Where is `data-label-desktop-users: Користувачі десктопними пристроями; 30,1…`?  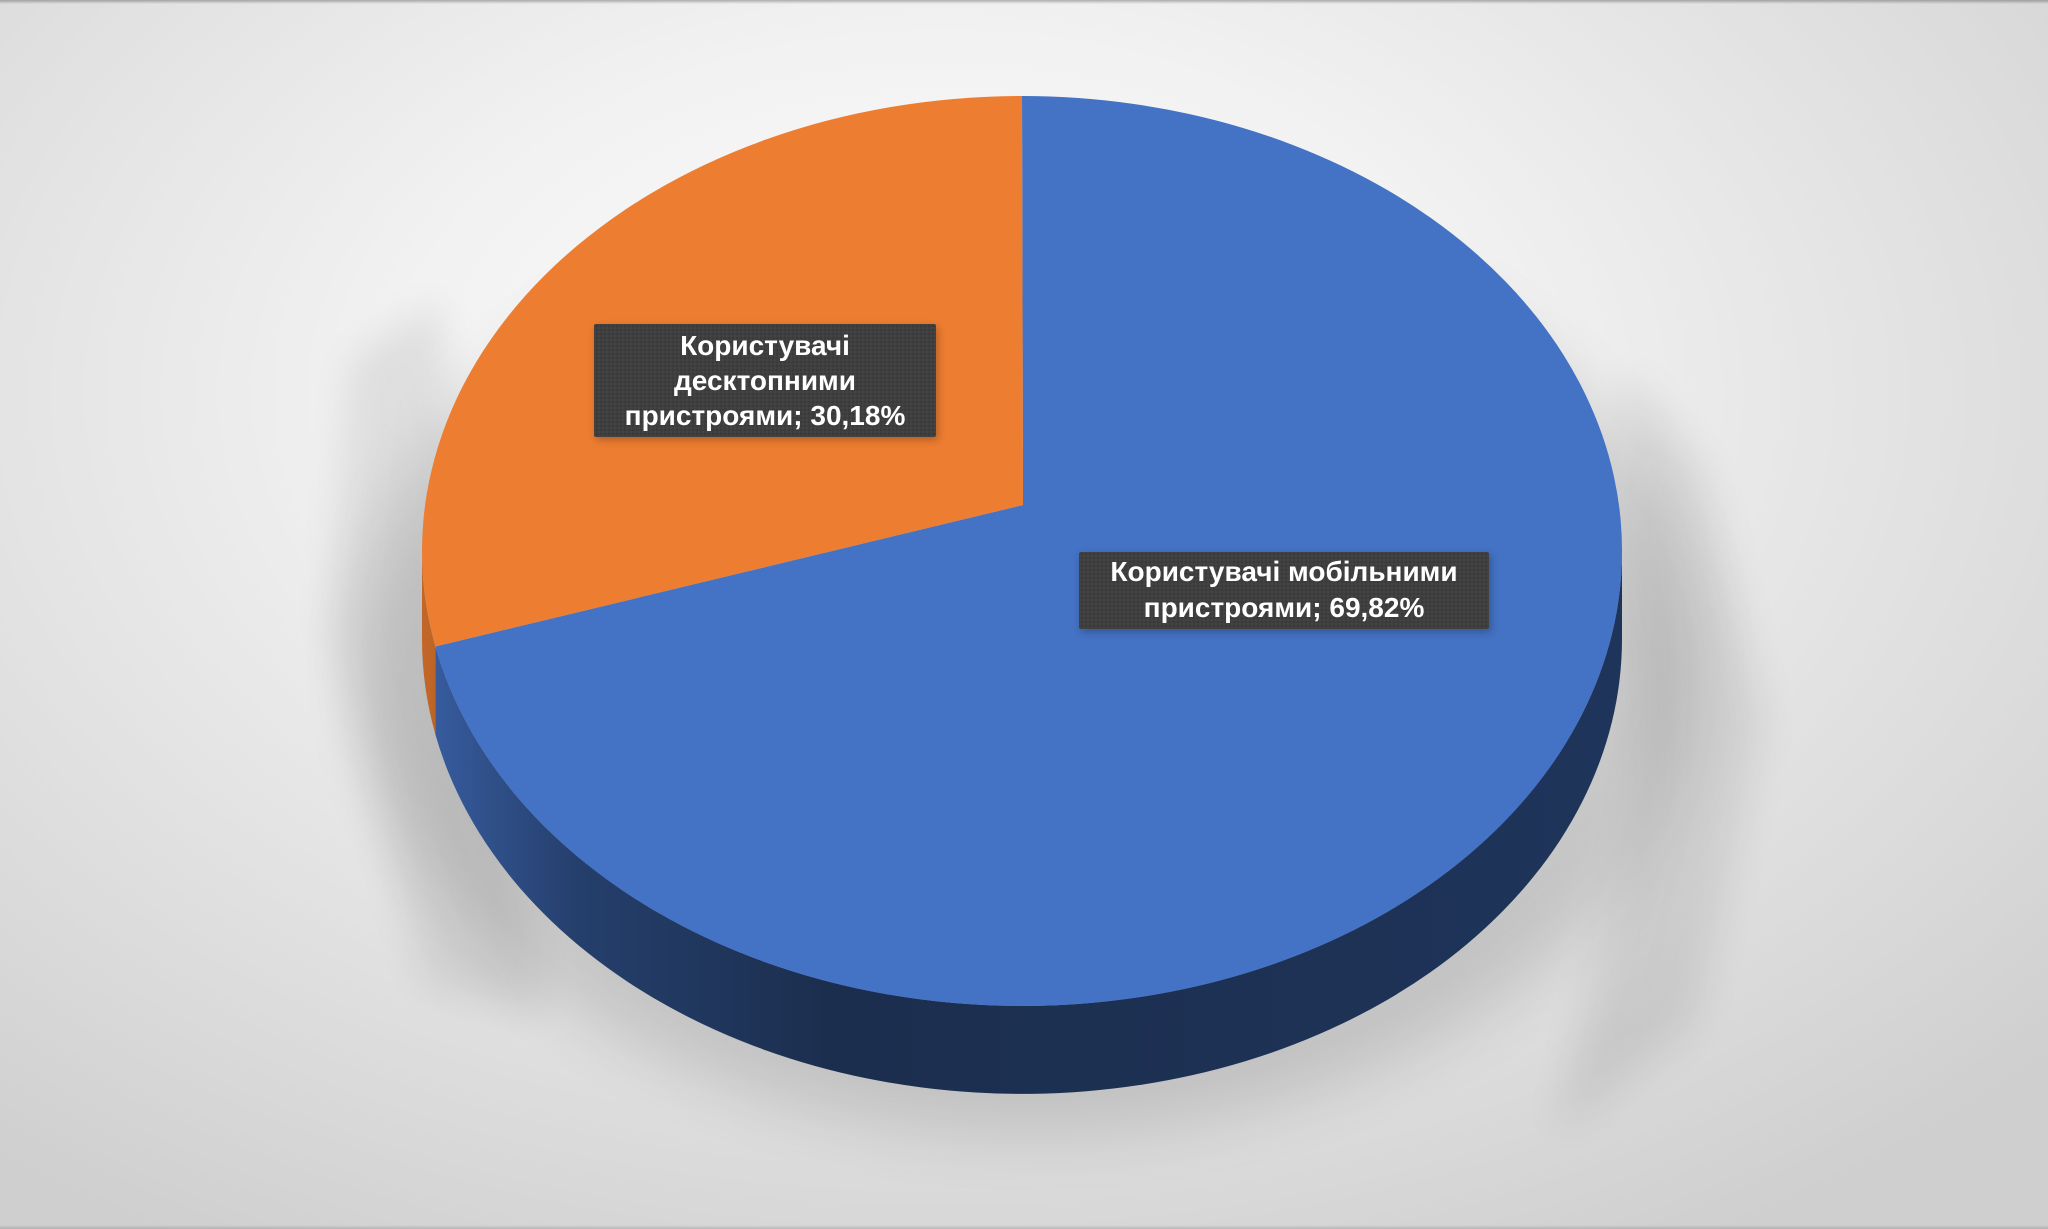
data-label-desktop-users: Користувачі десктопними пристроями; 30,1… is located at coordinates (765, 380).